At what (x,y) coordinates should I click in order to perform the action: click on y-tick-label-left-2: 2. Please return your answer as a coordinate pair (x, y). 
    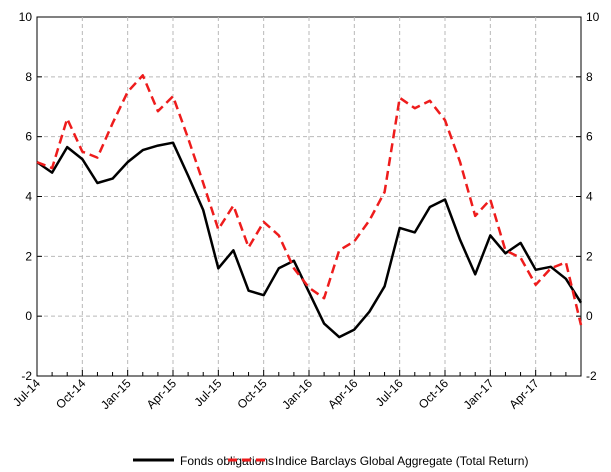
    Looking at the image, I should click on (28, 256).